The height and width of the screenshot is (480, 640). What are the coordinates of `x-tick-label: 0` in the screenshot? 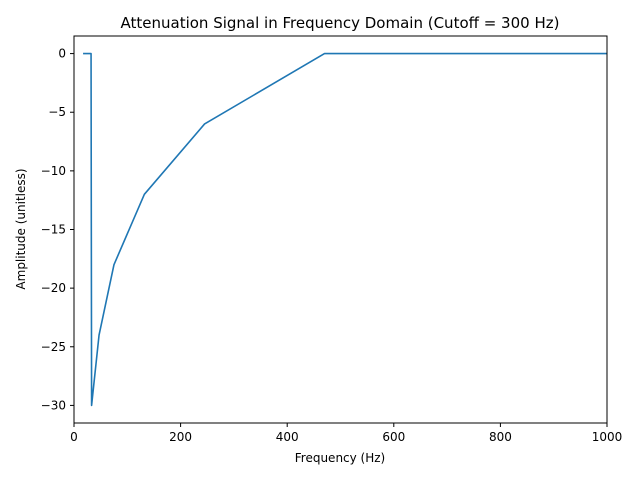 It's located at (74, 437).